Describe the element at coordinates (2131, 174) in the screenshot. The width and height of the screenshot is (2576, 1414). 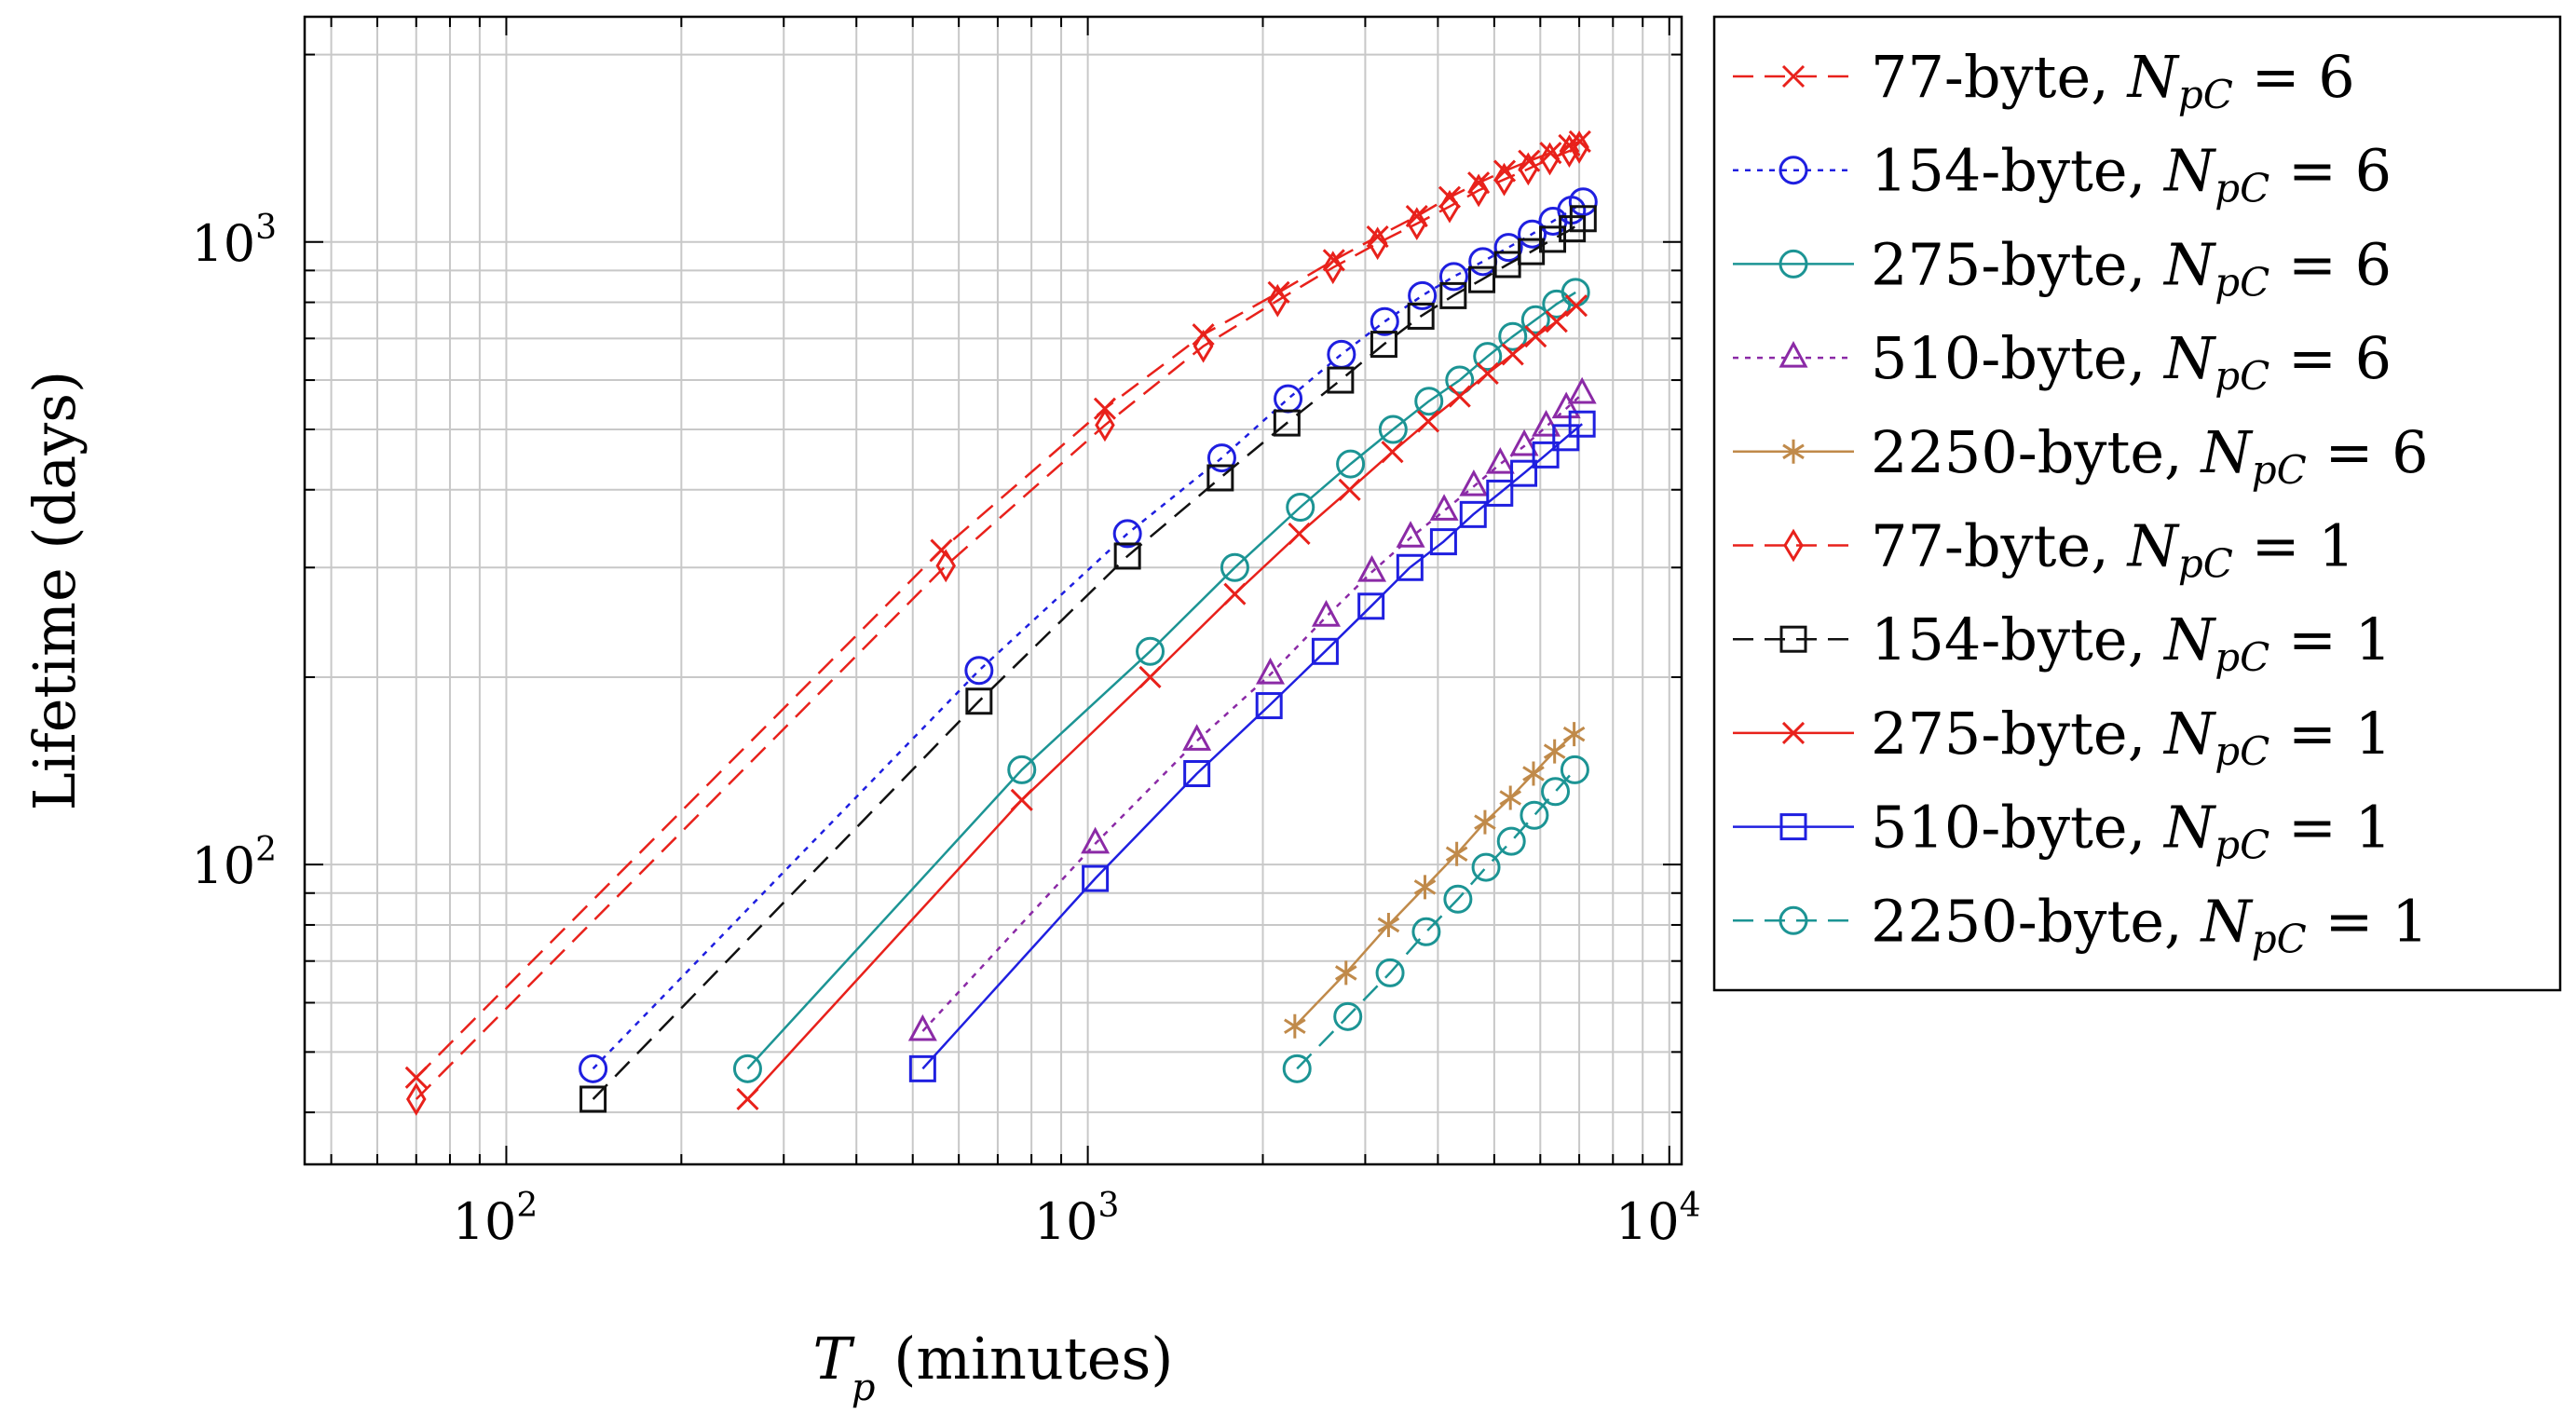
I see `legend-label: 154-byte, NpC = 6` at that location.